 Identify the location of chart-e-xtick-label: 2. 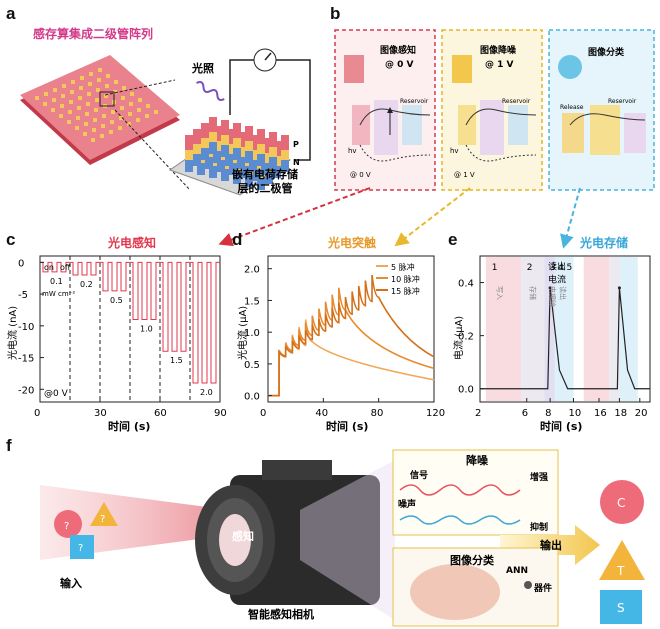
(478, 413).